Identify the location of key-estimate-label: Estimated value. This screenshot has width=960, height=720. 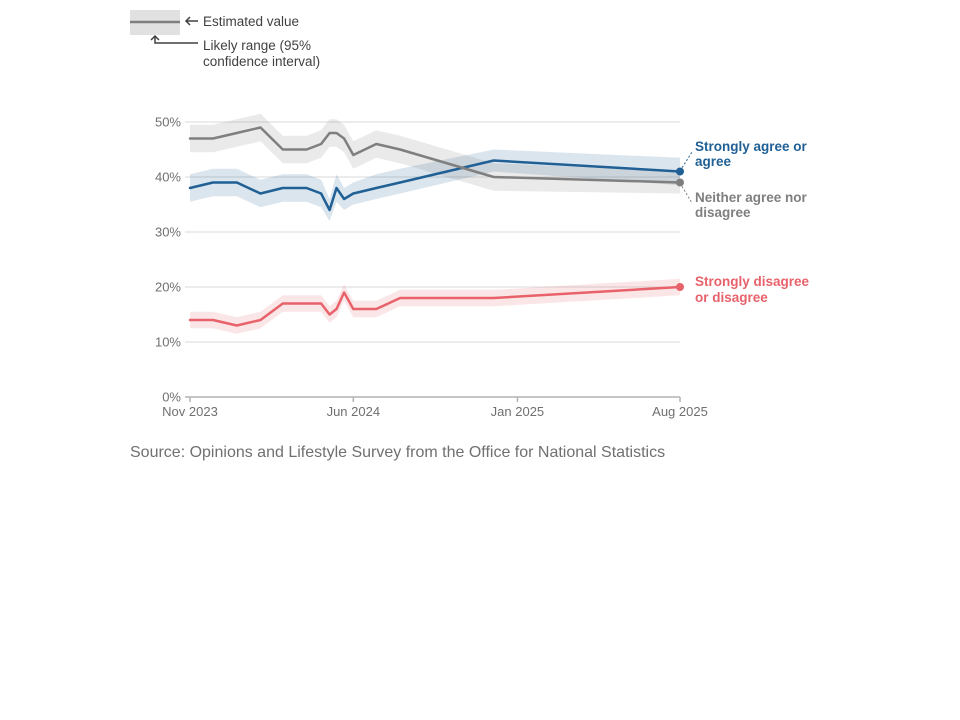
(251, 21).